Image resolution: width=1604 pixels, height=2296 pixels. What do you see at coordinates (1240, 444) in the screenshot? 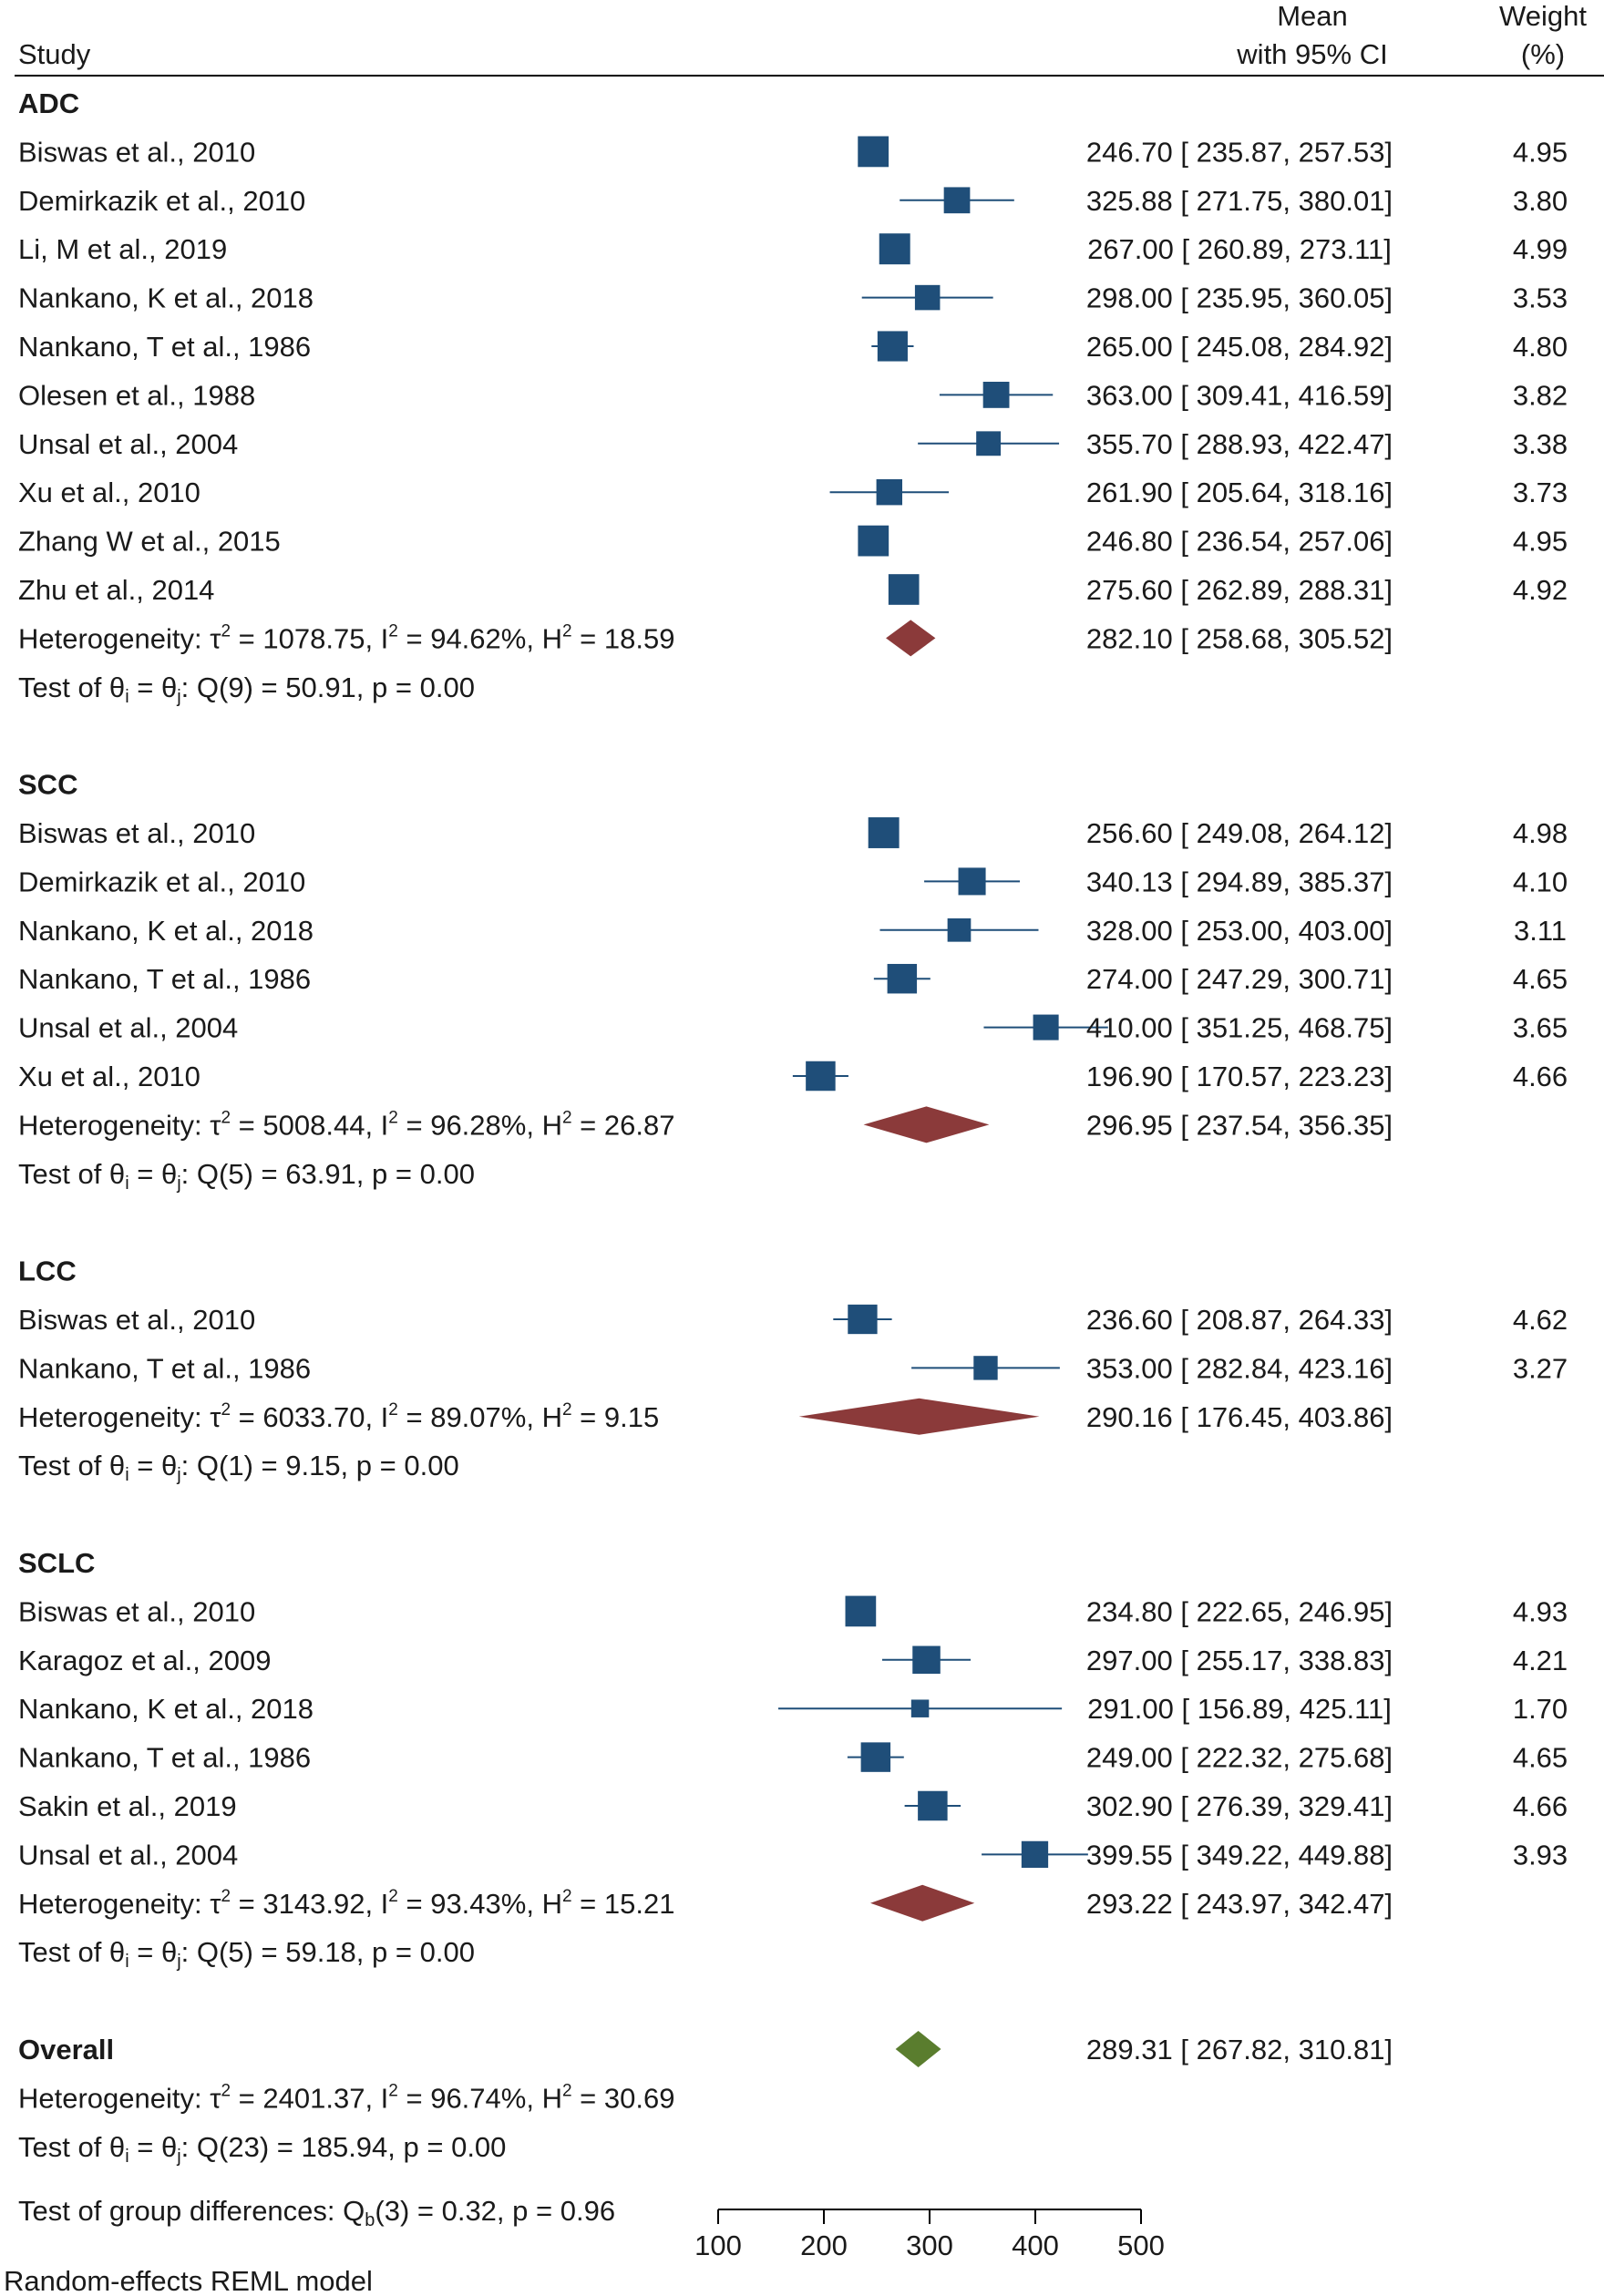
I see `study-ci-text: 355.70 [ 288.93, 422.47]` at bounding box center [1240, 444].